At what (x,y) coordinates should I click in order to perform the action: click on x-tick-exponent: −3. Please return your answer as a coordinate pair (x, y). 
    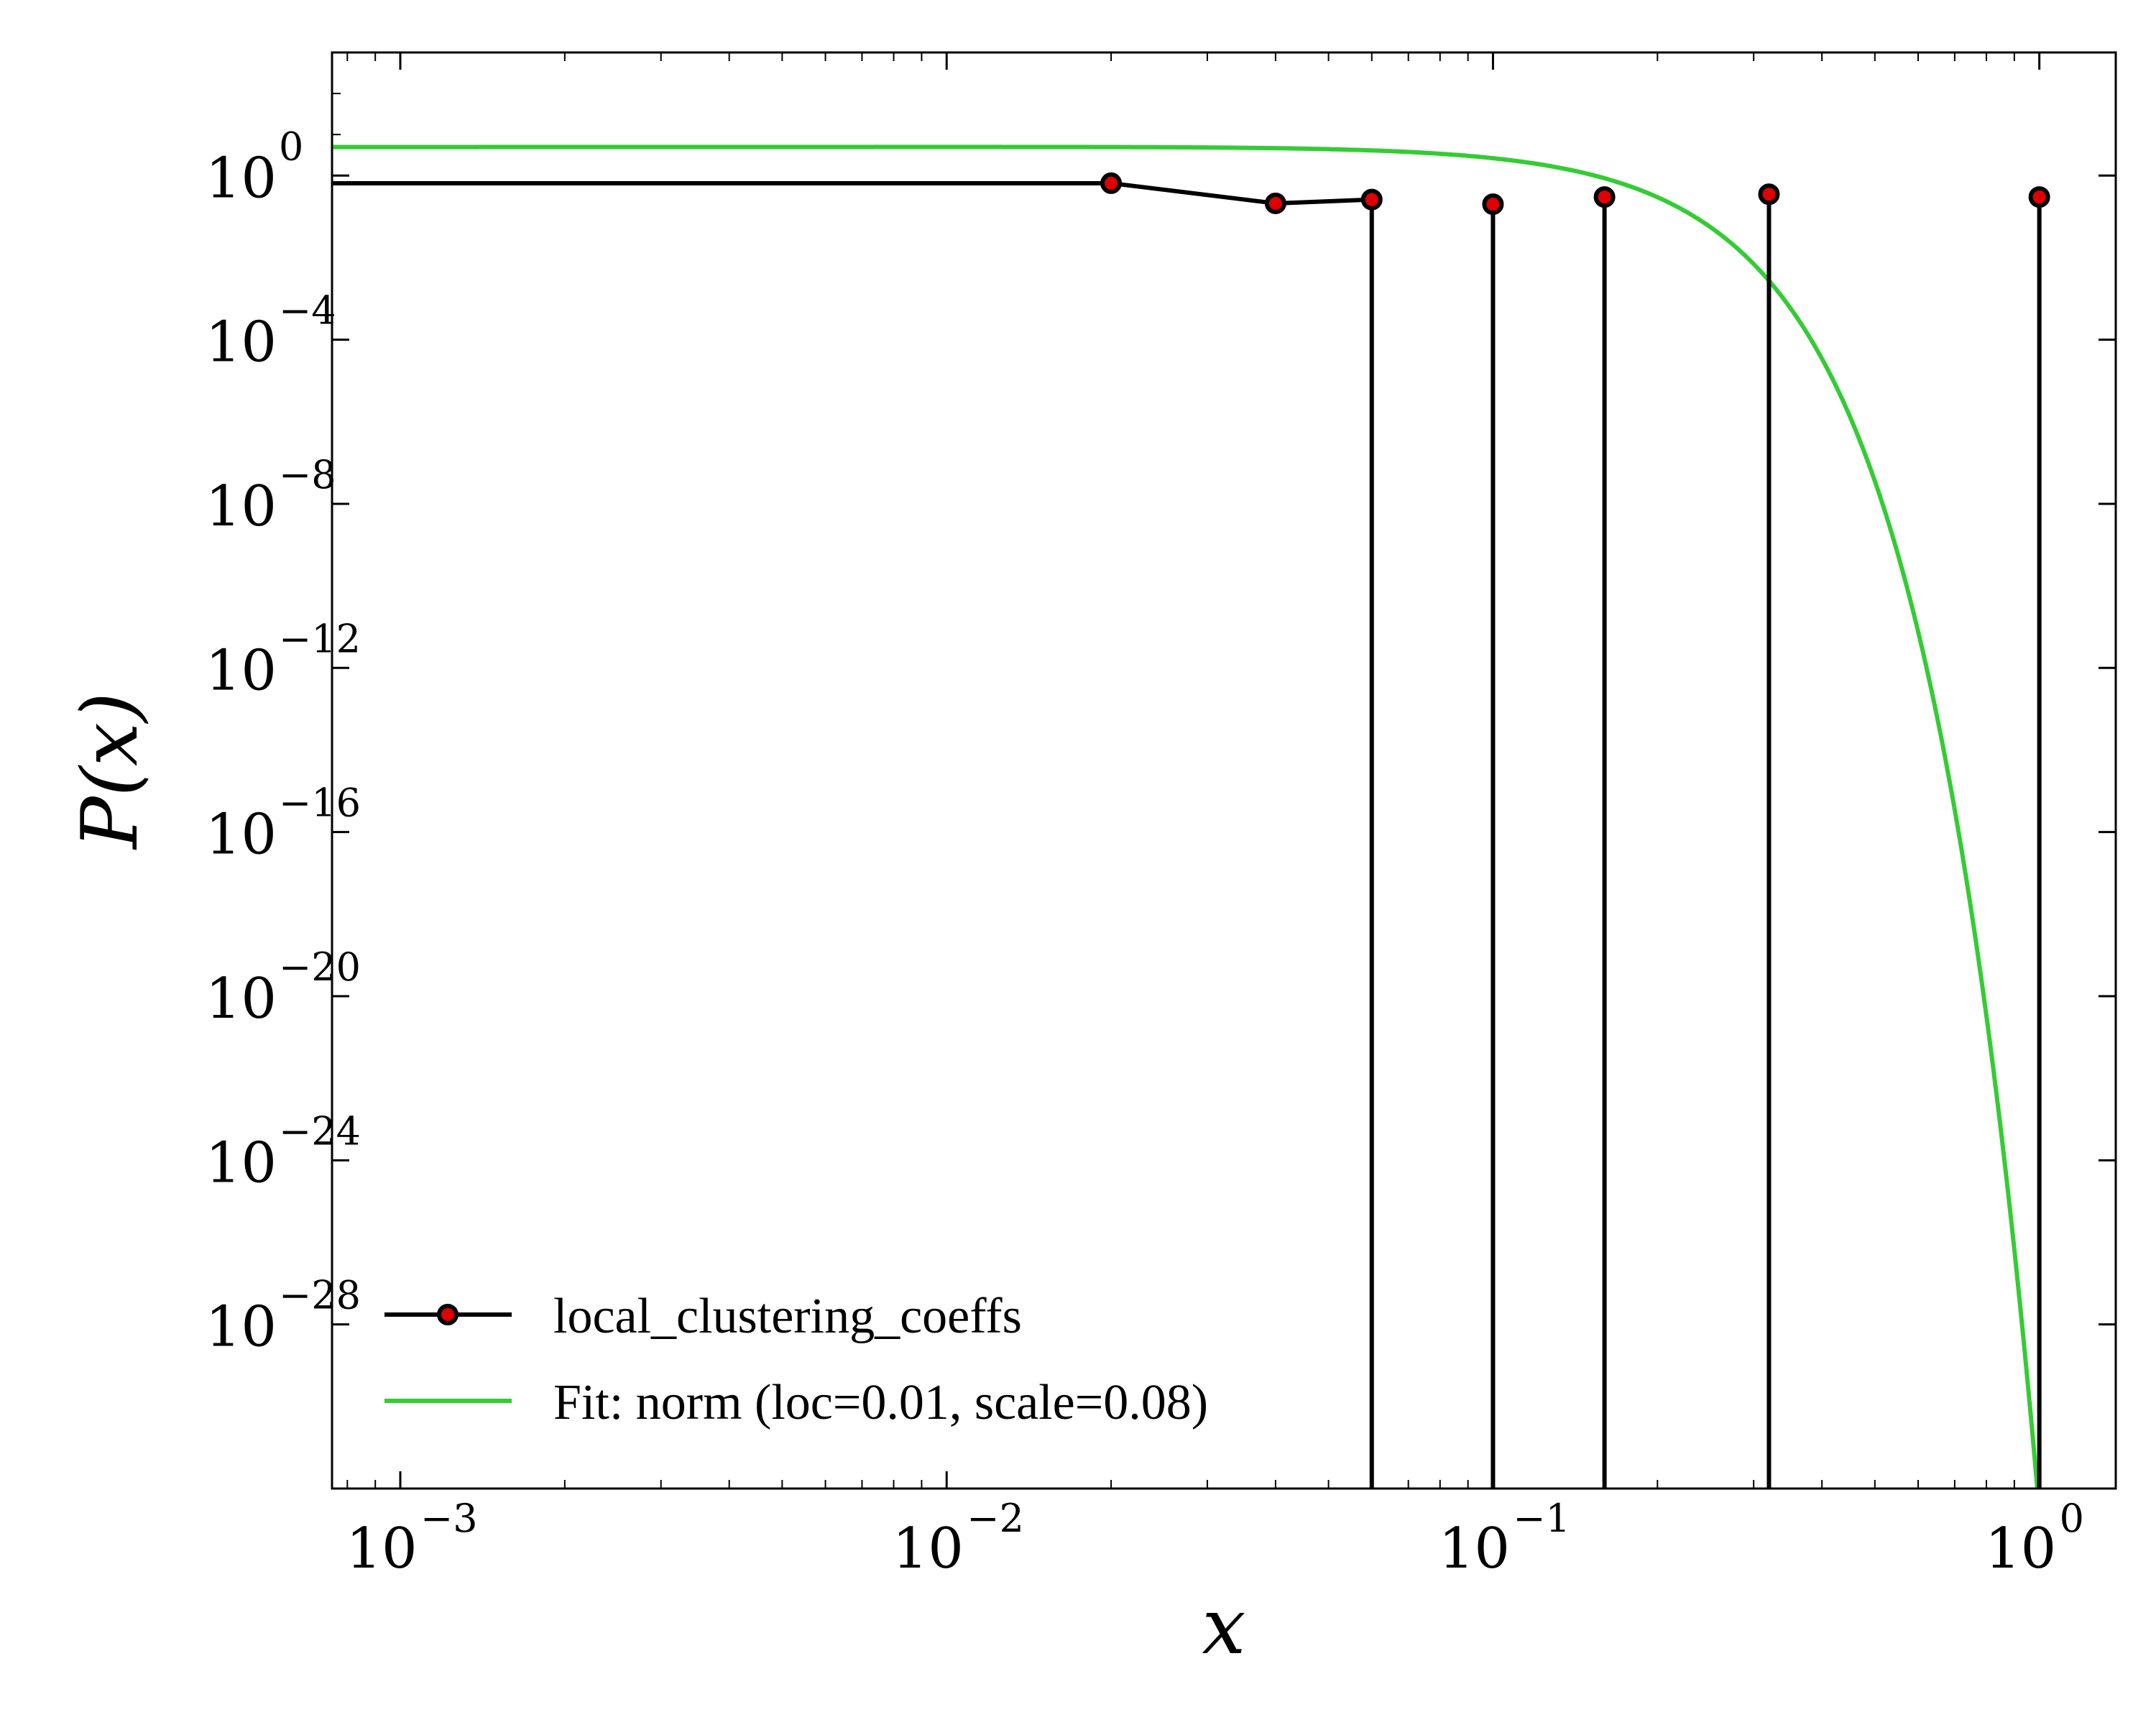
    Looking at the image, I should click on (449, 1518).